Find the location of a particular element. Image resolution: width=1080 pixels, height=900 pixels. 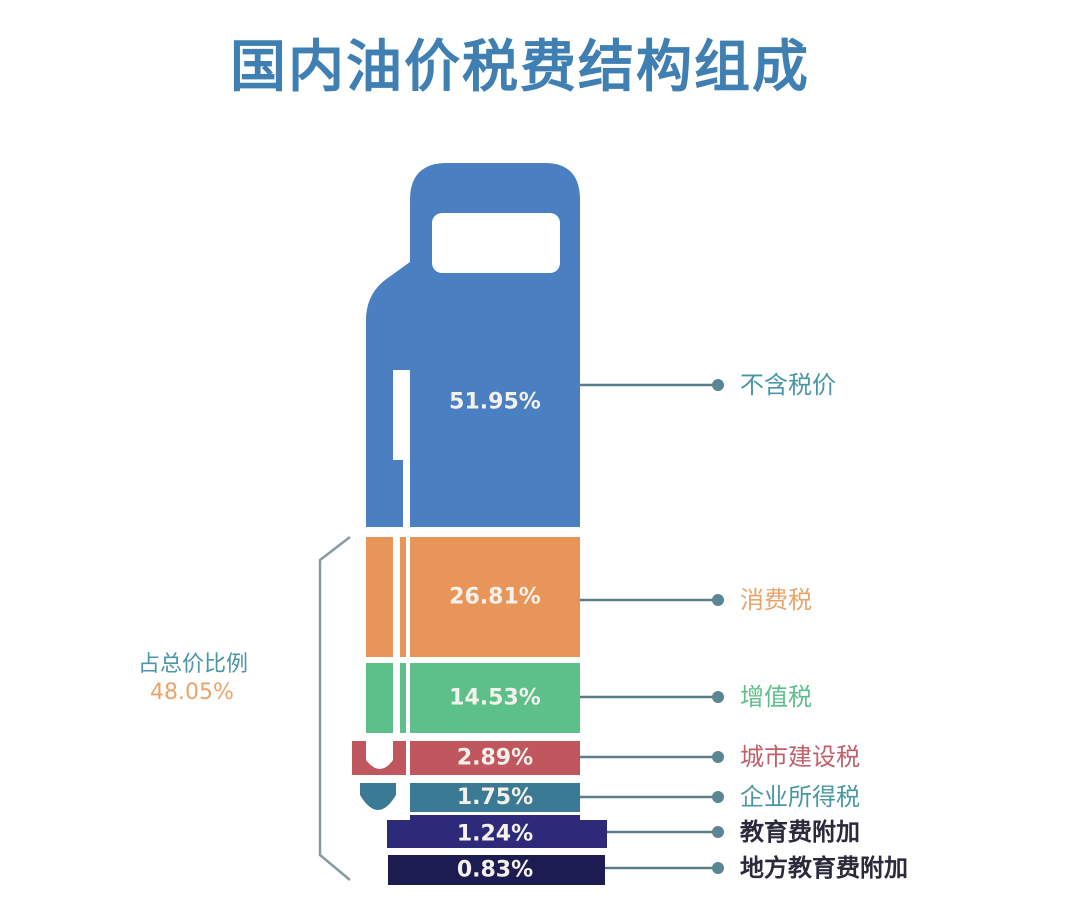

value-label: 1.75% is located at coordinates (495, 797).